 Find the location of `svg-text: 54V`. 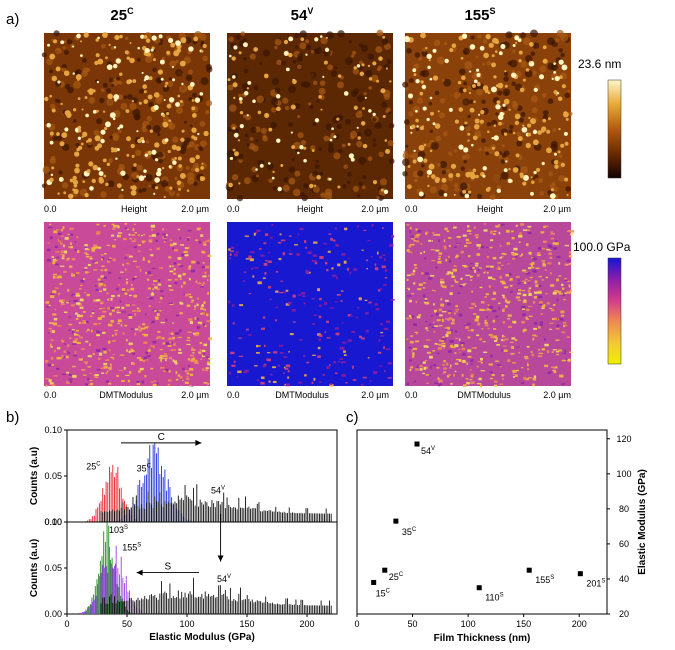

svg-text: 54V is located at coordinates (302, 15).